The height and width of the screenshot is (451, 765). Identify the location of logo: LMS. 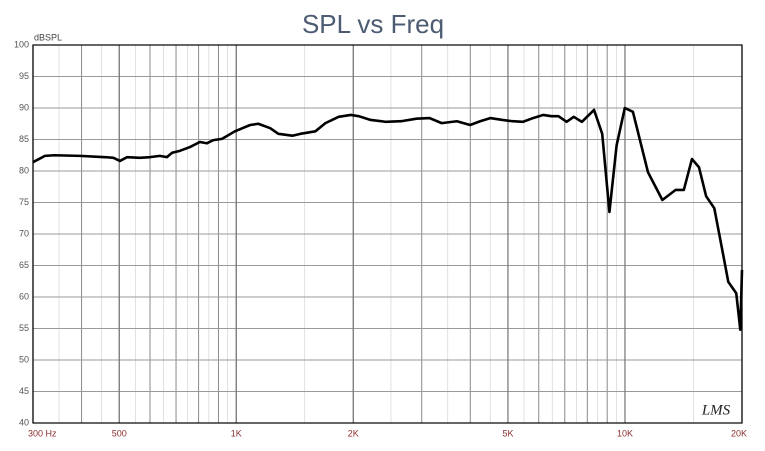
(716, 410).